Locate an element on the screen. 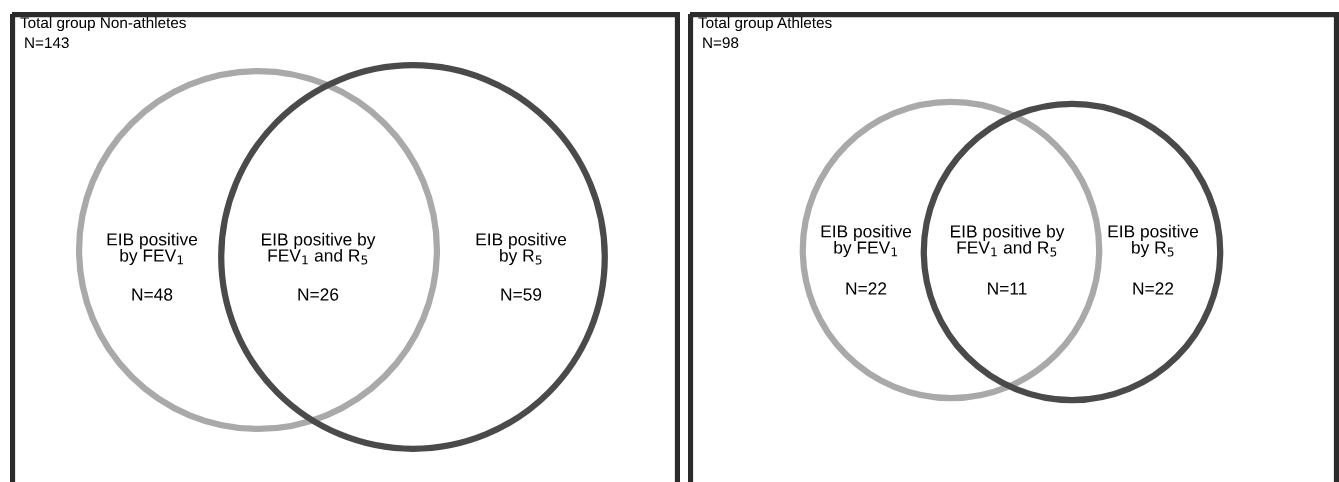  text: N=98 is located at coordinates (721, 43).